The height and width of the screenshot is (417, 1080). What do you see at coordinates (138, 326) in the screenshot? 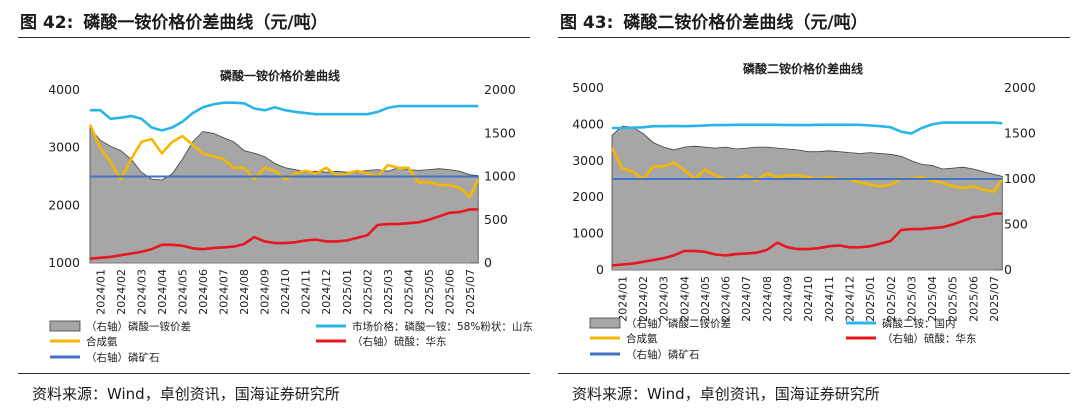
I see `legend-label: （右轴）磷酸一铵价差` at bounding box center [138, 326].